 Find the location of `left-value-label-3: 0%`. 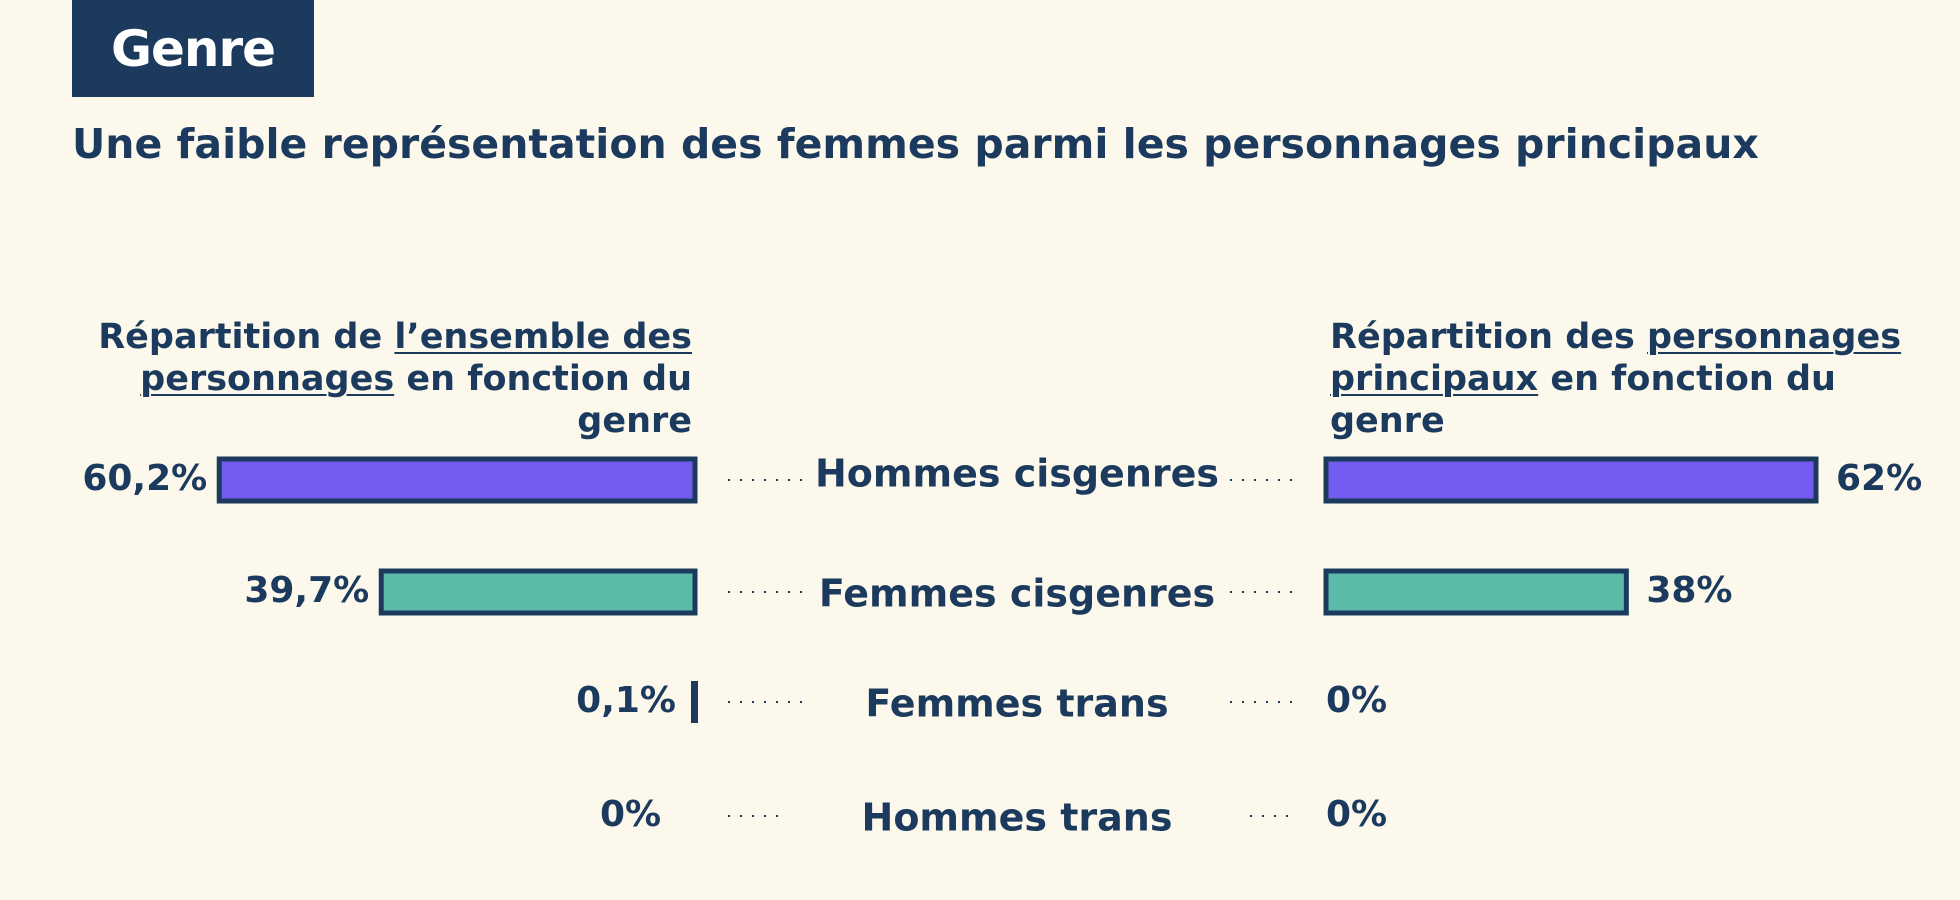

left-value-label-3: 0% is located at coordinates (630, 814).